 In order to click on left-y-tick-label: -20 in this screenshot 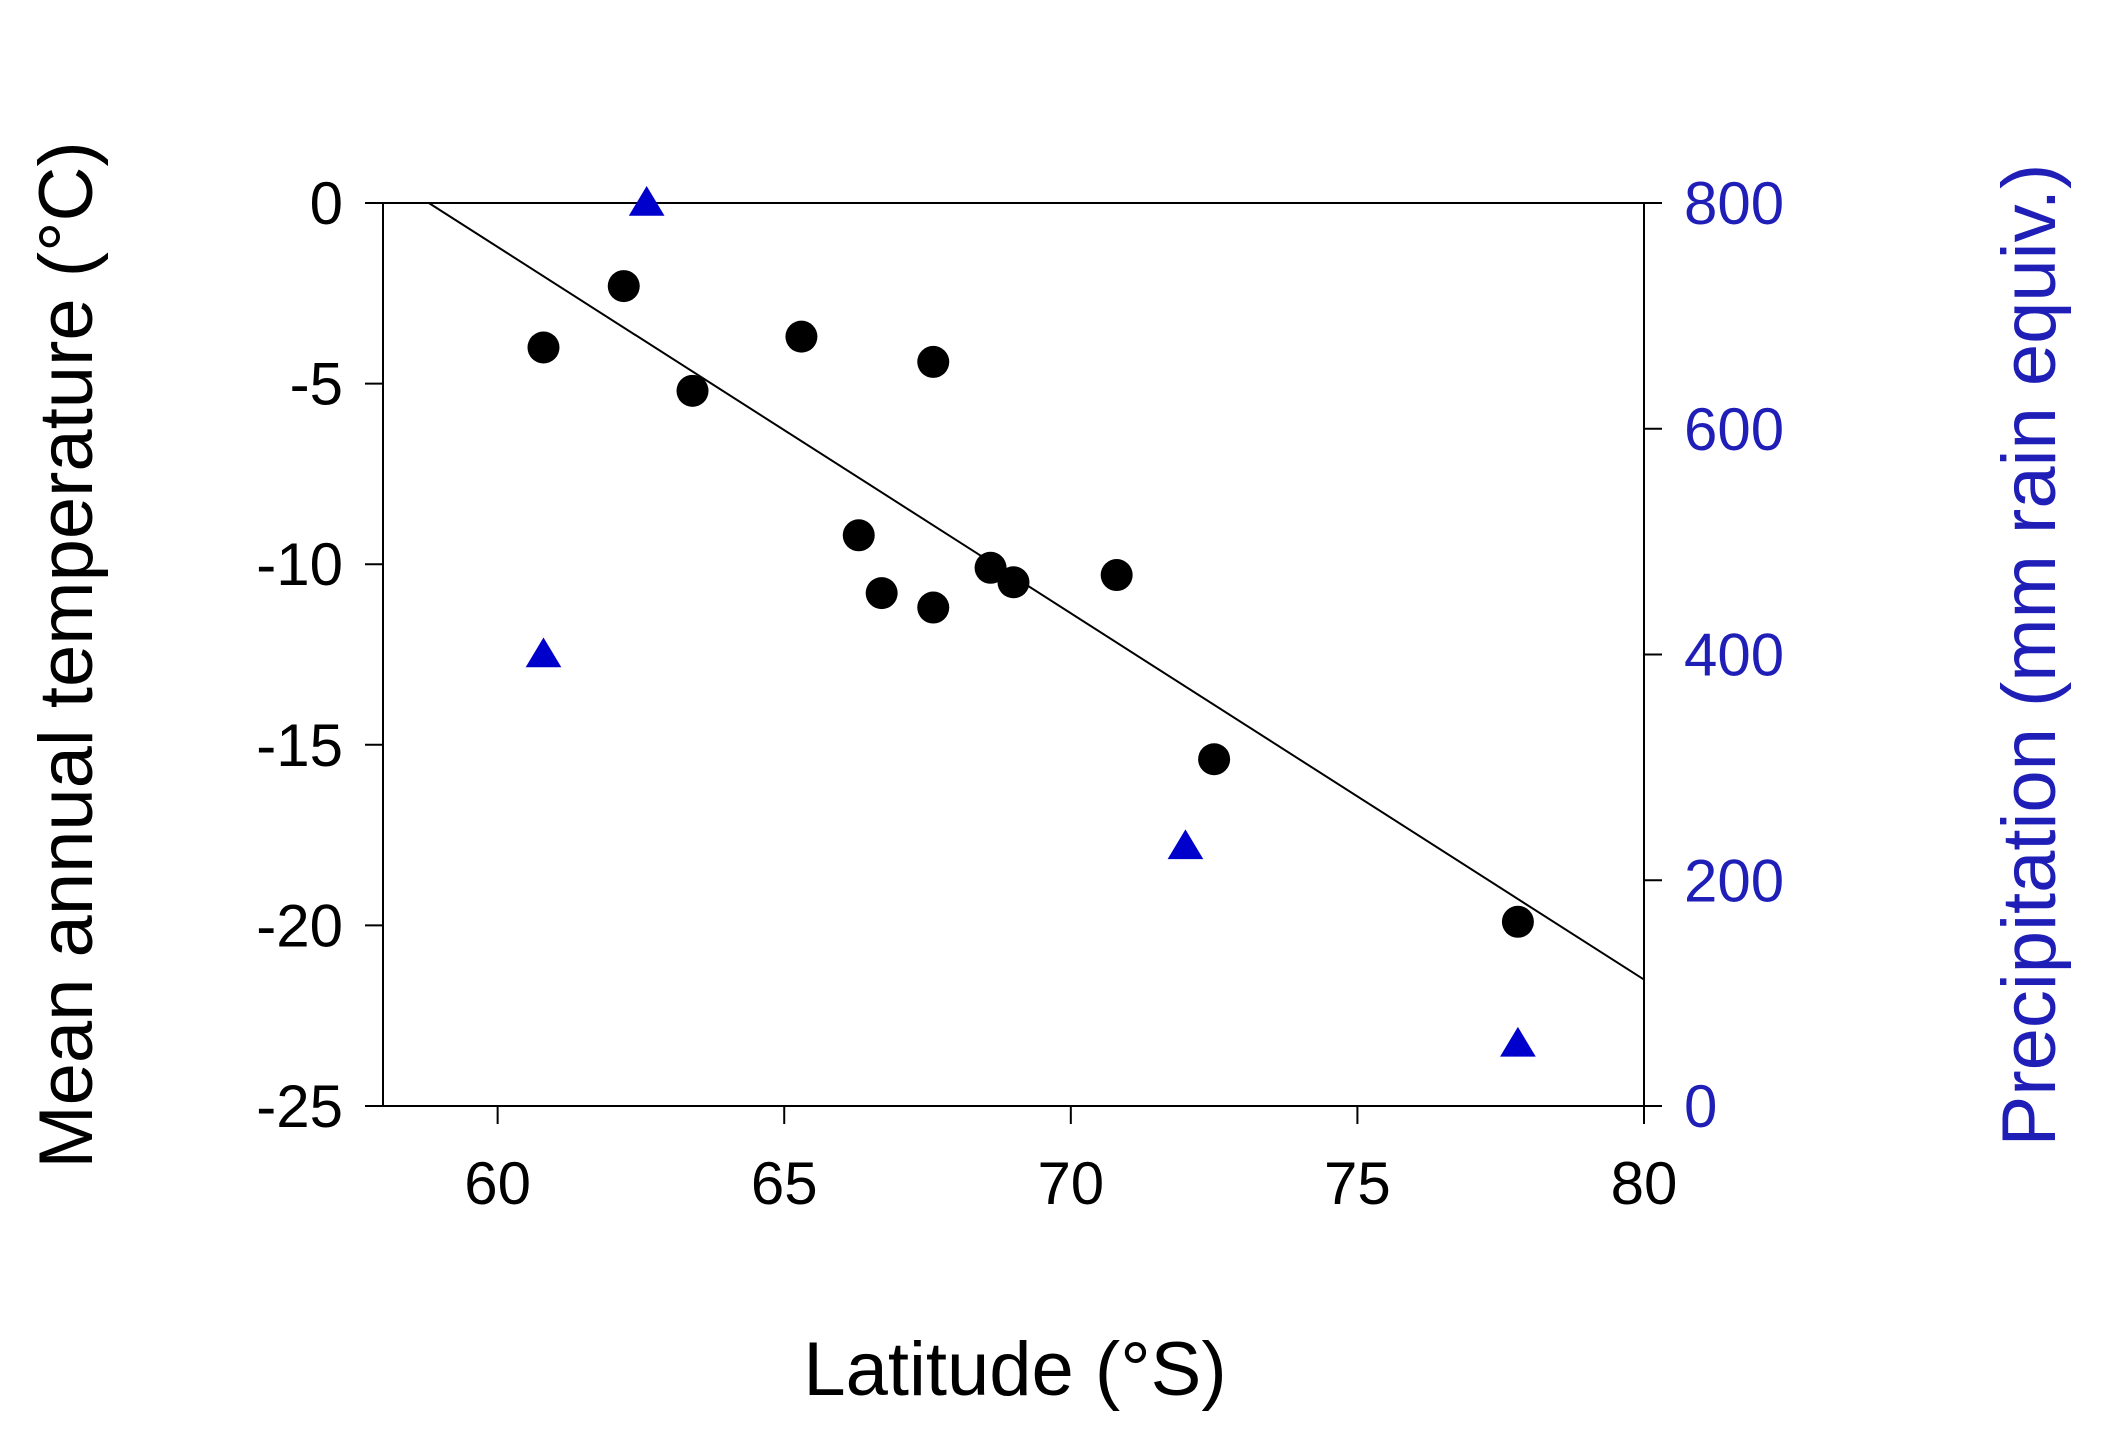, I will do `click(299, 925)`.